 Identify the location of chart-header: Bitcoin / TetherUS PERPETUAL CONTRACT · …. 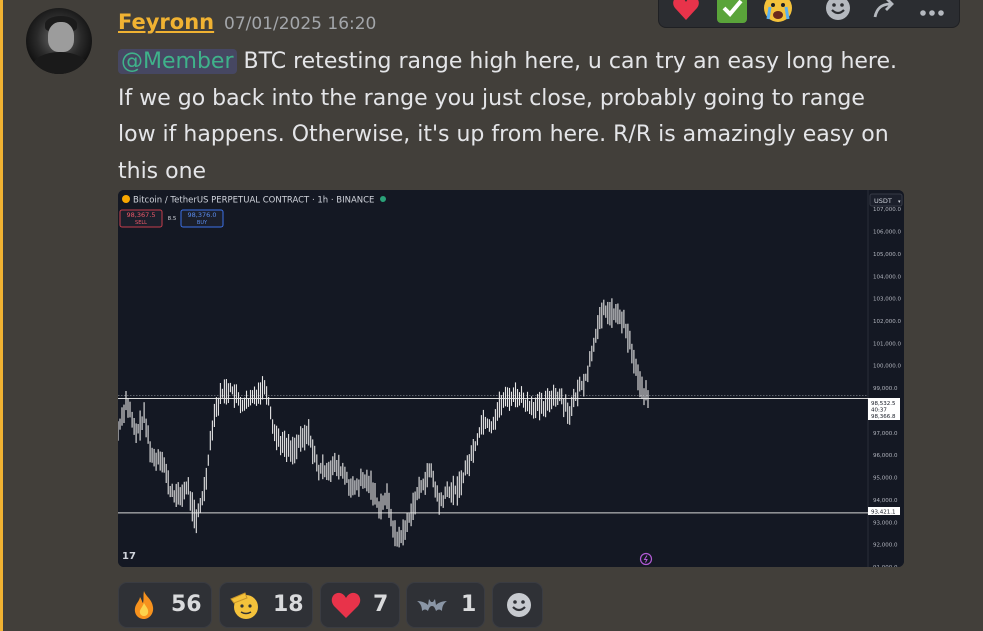
(253, 201).